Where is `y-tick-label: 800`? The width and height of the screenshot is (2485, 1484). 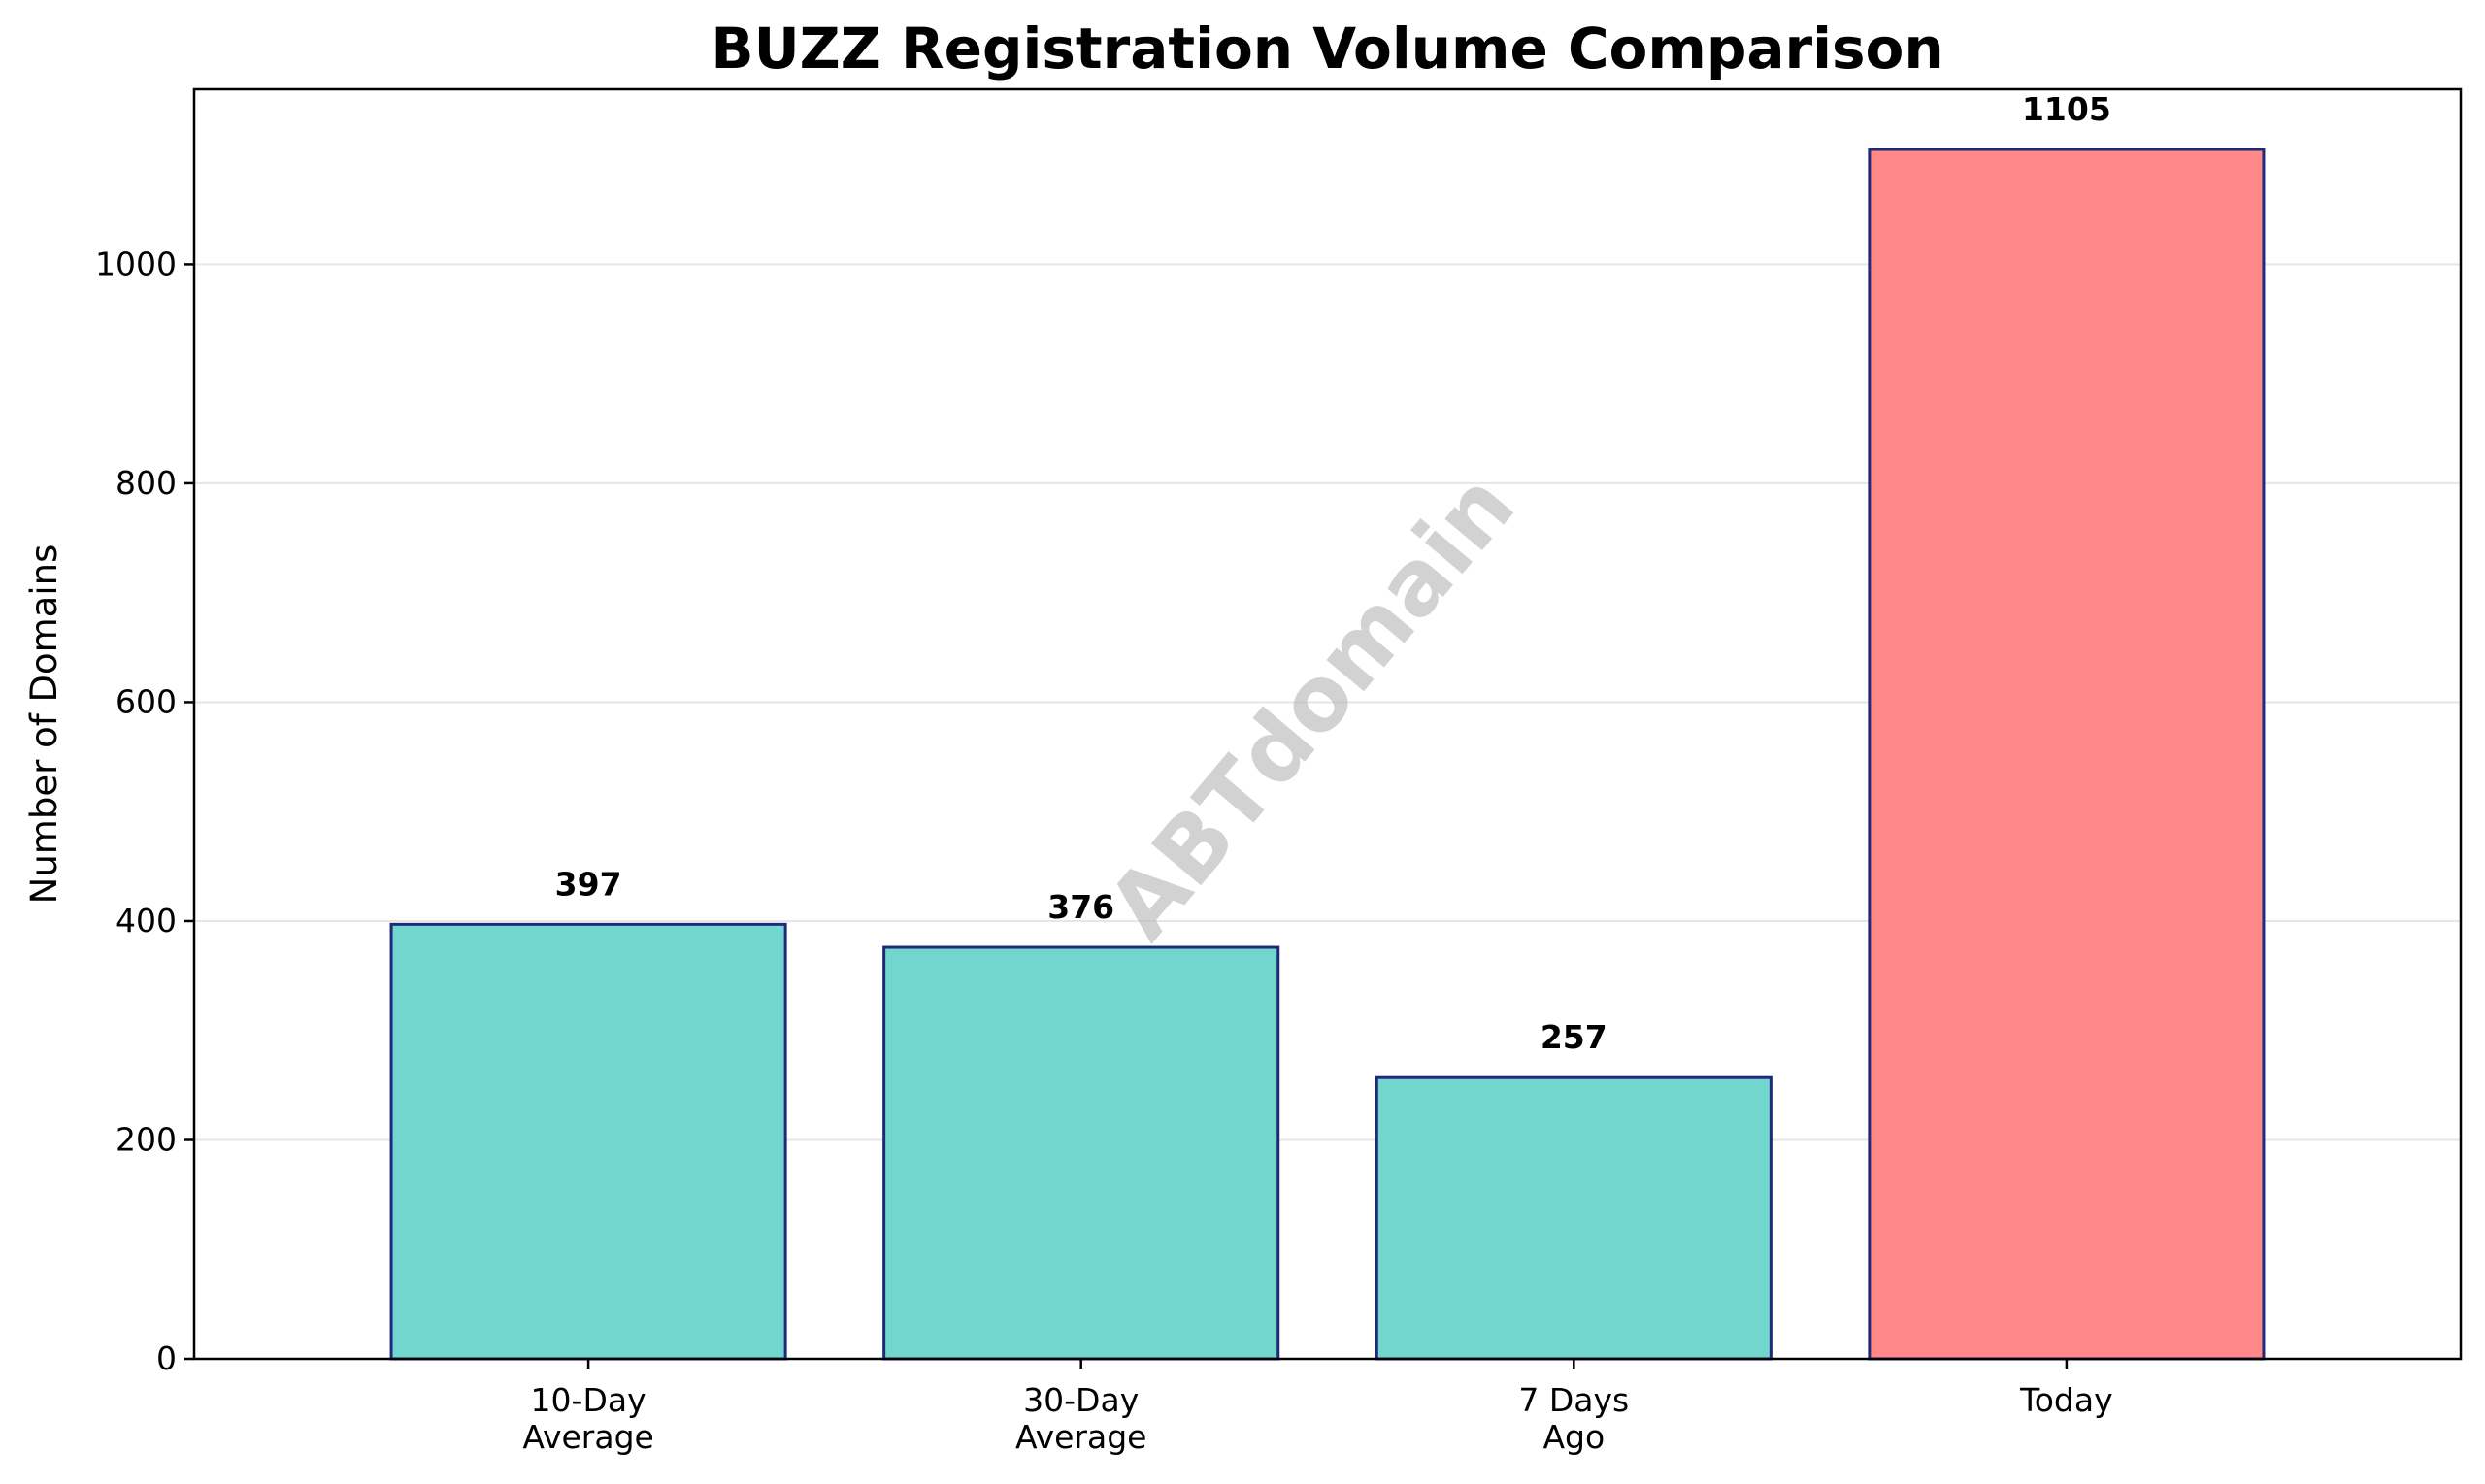
y-tick-label: 800 is located at coordinates (147, 483).